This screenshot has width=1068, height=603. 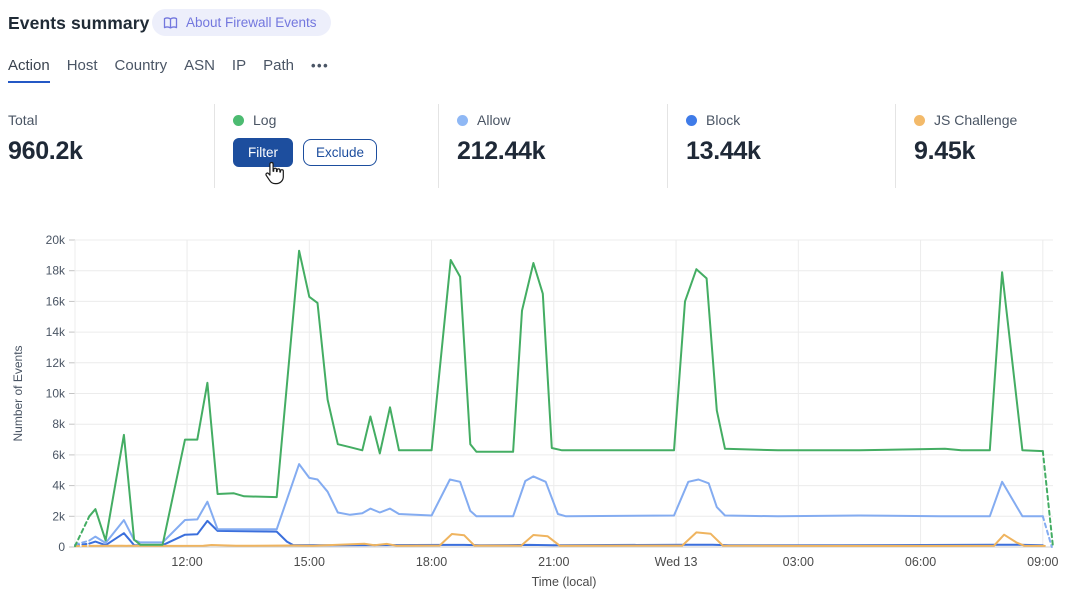 I want to click on series-js-challenge-line, so click(x=567, y=539).